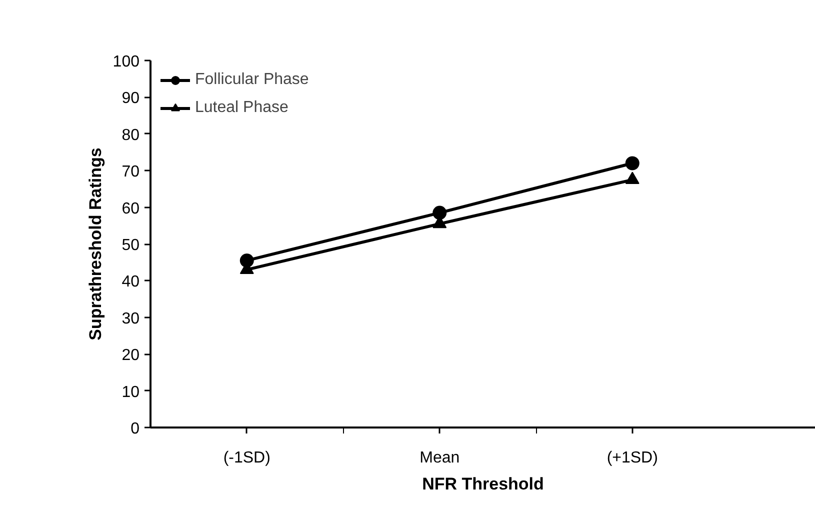 This screenshot has height=527, width=815. Describe the element at coordinates (252, 80) in the screenshot. I see `legend-label: Follicular Phase` at that location.